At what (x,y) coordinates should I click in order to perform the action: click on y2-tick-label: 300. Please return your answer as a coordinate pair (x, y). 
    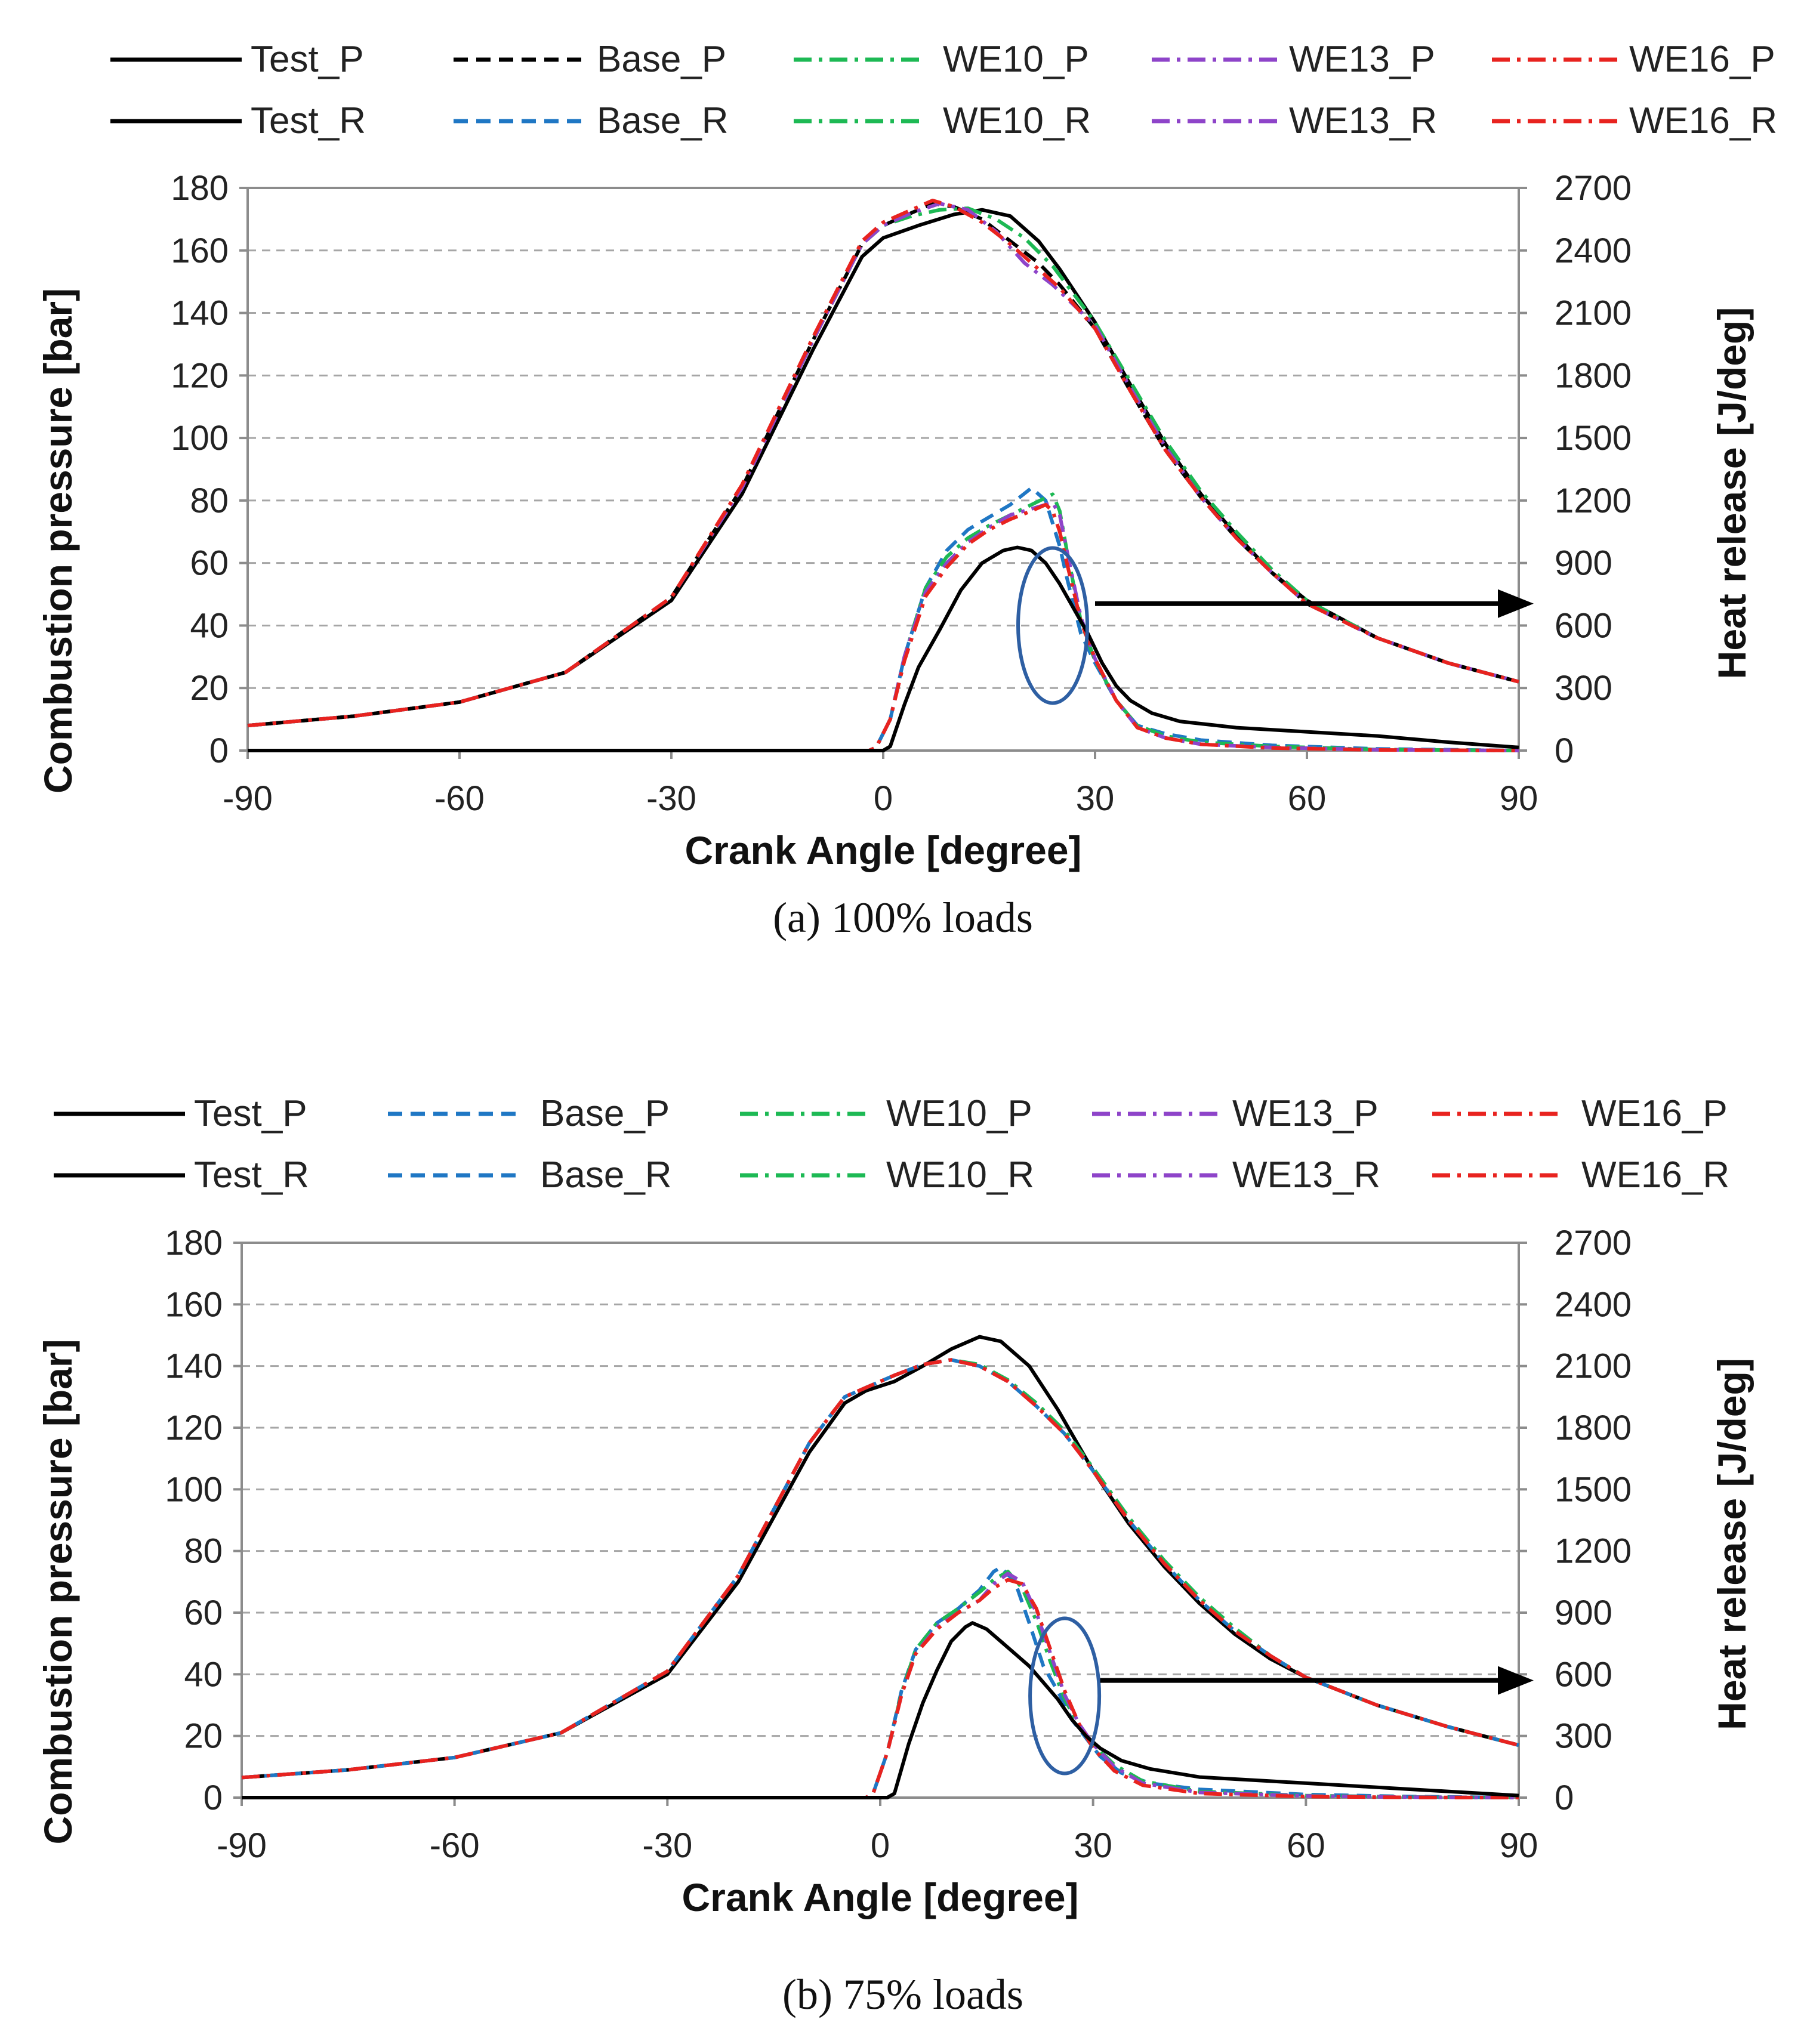
    Looking at the image, I should click on (1583, 1736).